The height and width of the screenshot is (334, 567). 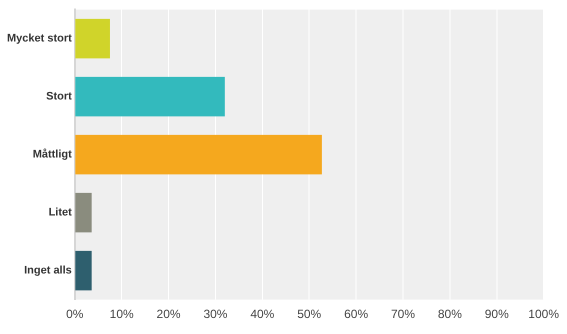 I want to click on x-tick-label: 90%, so click(x=497, y=314).